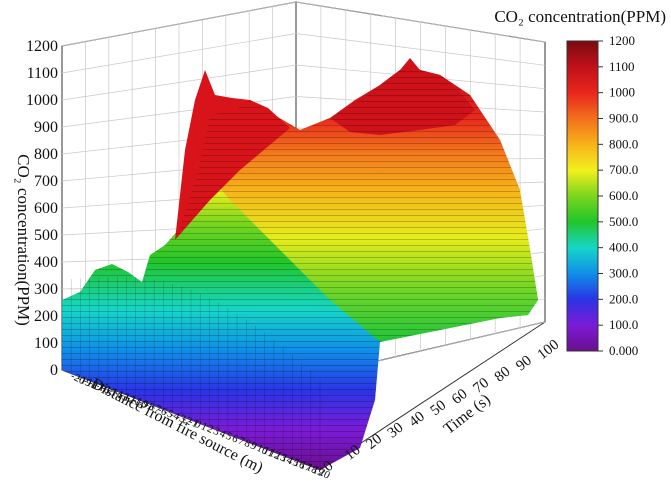  What do you see at coordinates (46, 316) in the screenshot?
I see `z-tick-label: 200` at bounding box center [46, 316].